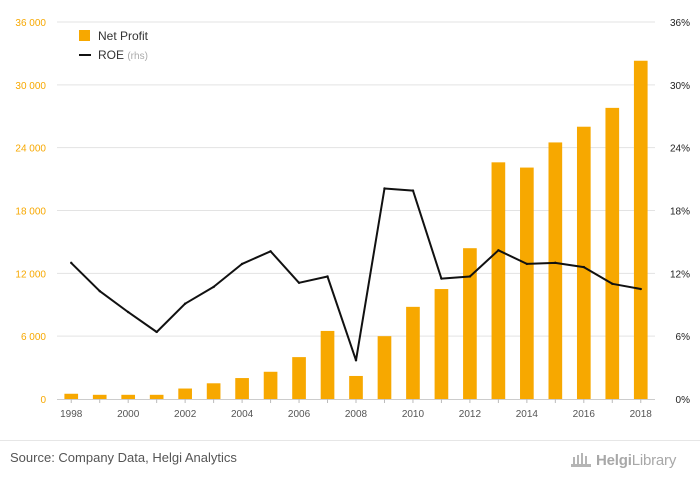  I want to click on bar-net-profit-2011, so click(441, 344).